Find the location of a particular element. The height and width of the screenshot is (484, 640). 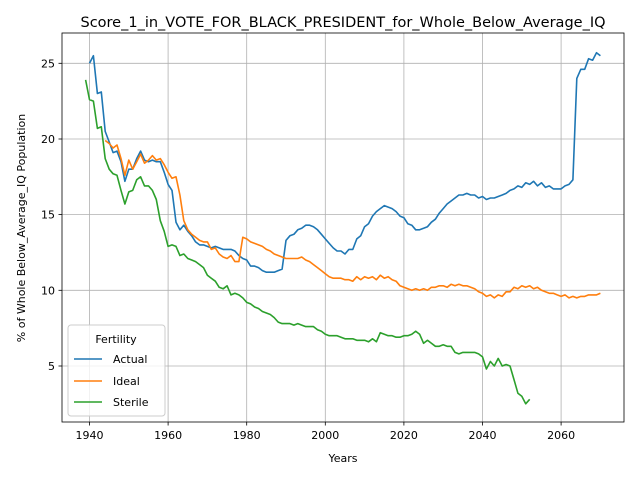

y-tick-label: 25 is located at coordinates (48, 63).